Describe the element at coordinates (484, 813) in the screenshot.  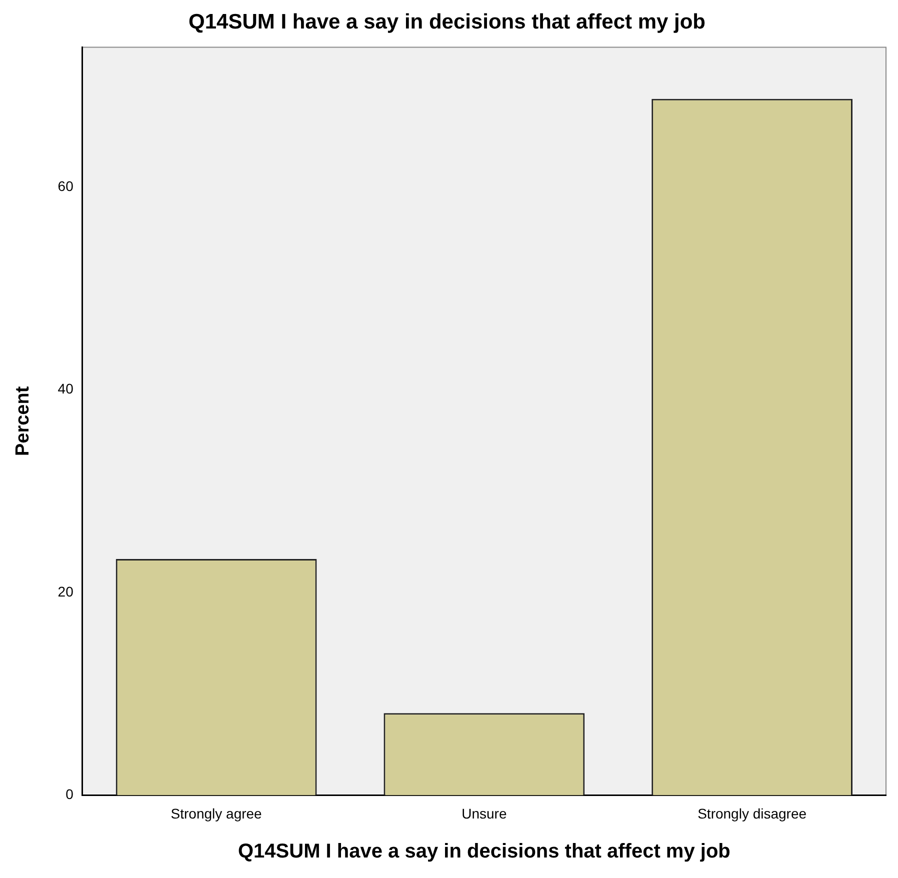
I see `x-tick-label: Unsure` at that location.